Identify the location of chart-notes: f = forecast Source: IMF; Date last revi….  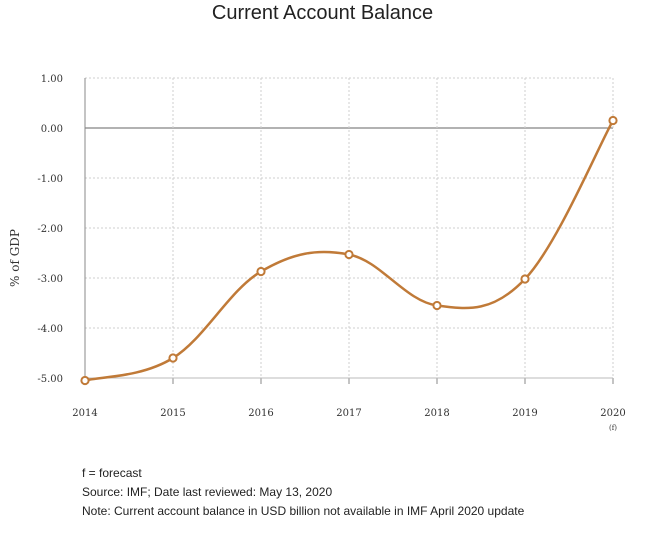
(303, 492).